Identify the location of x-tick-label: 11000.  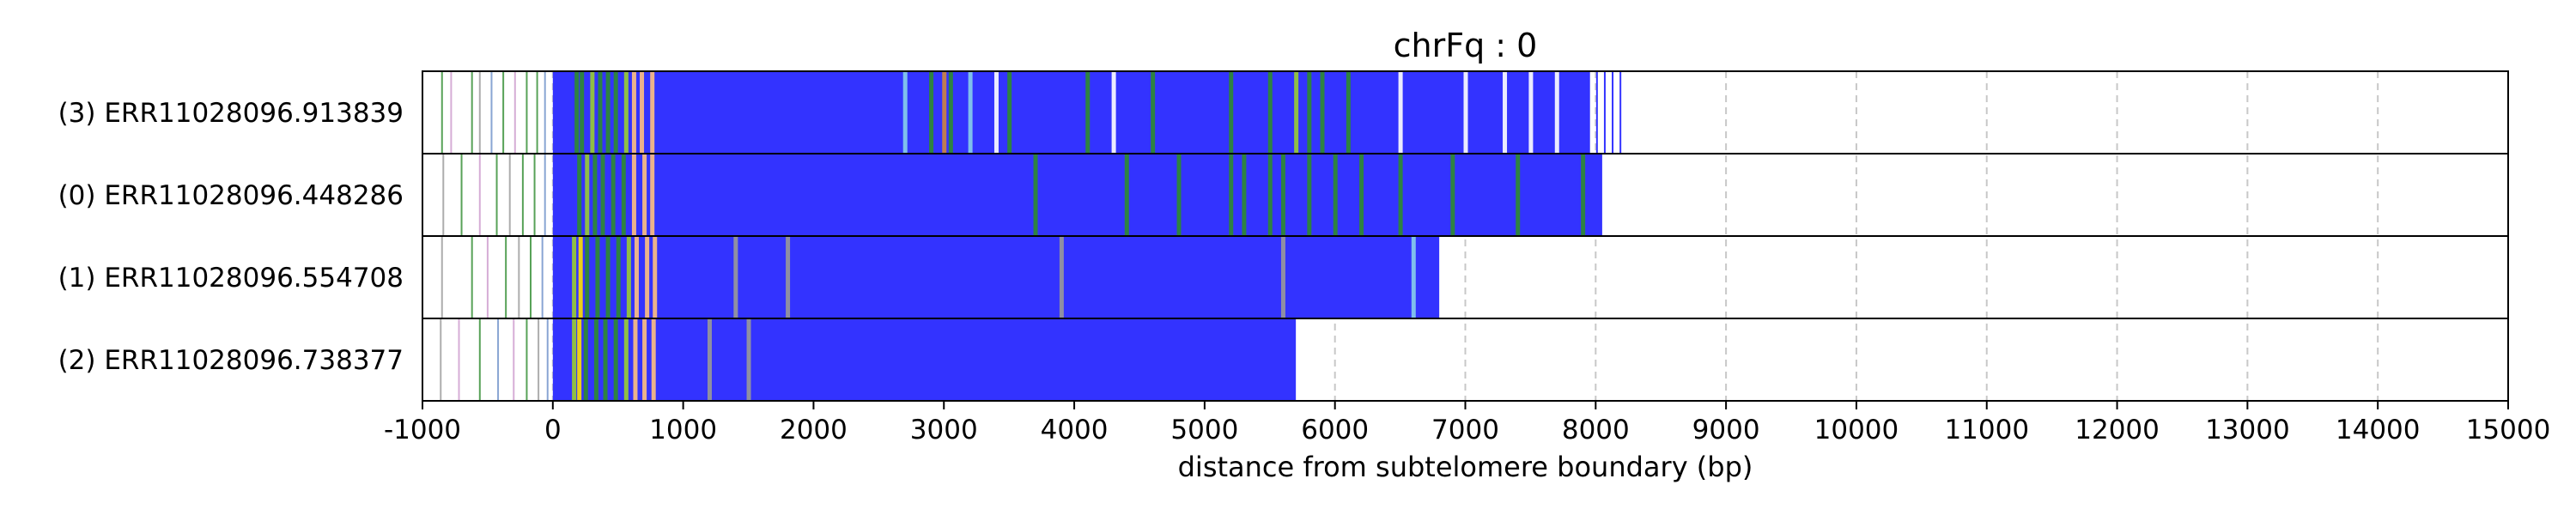
(1987, 430).